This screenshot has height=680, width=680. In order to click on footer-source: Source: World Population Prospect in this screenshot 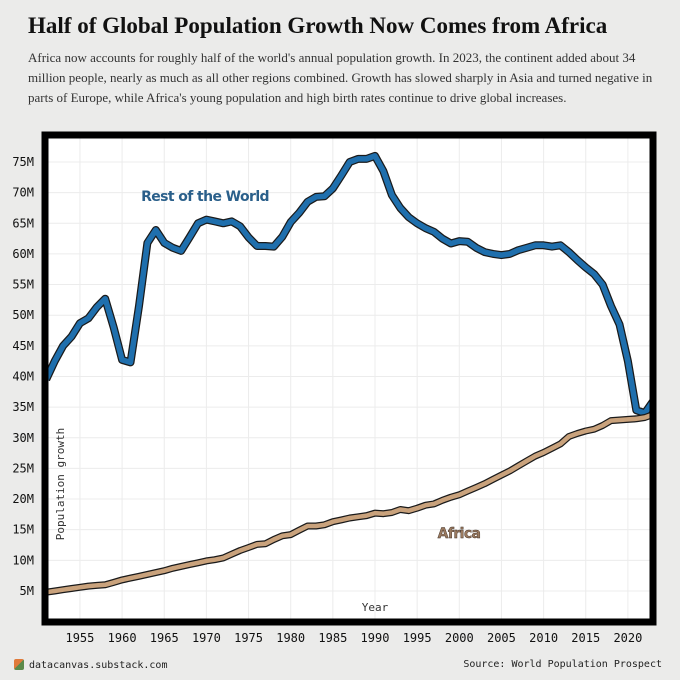, I will do `click(562, 664)`.